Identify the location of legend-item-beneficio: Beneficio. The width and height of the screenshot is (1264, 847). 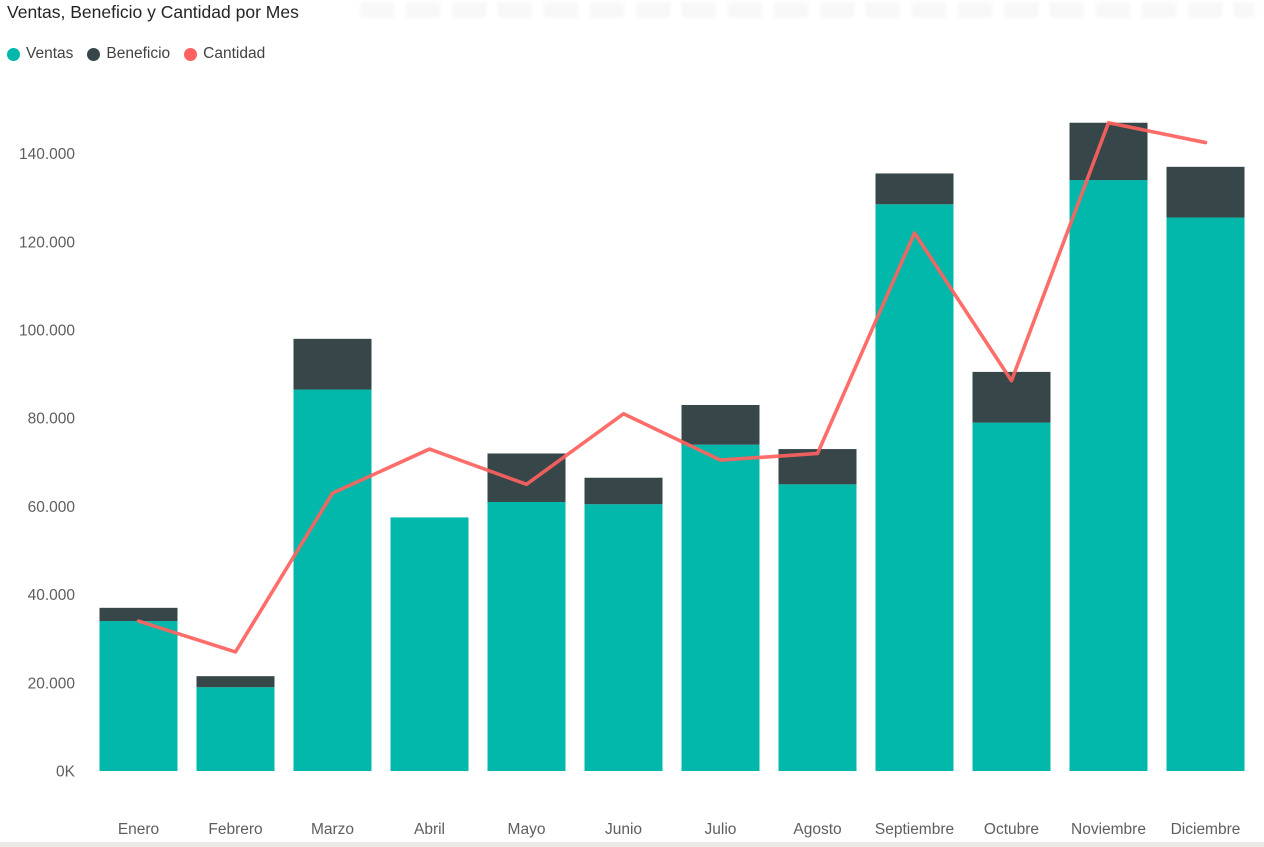
(128, 54).